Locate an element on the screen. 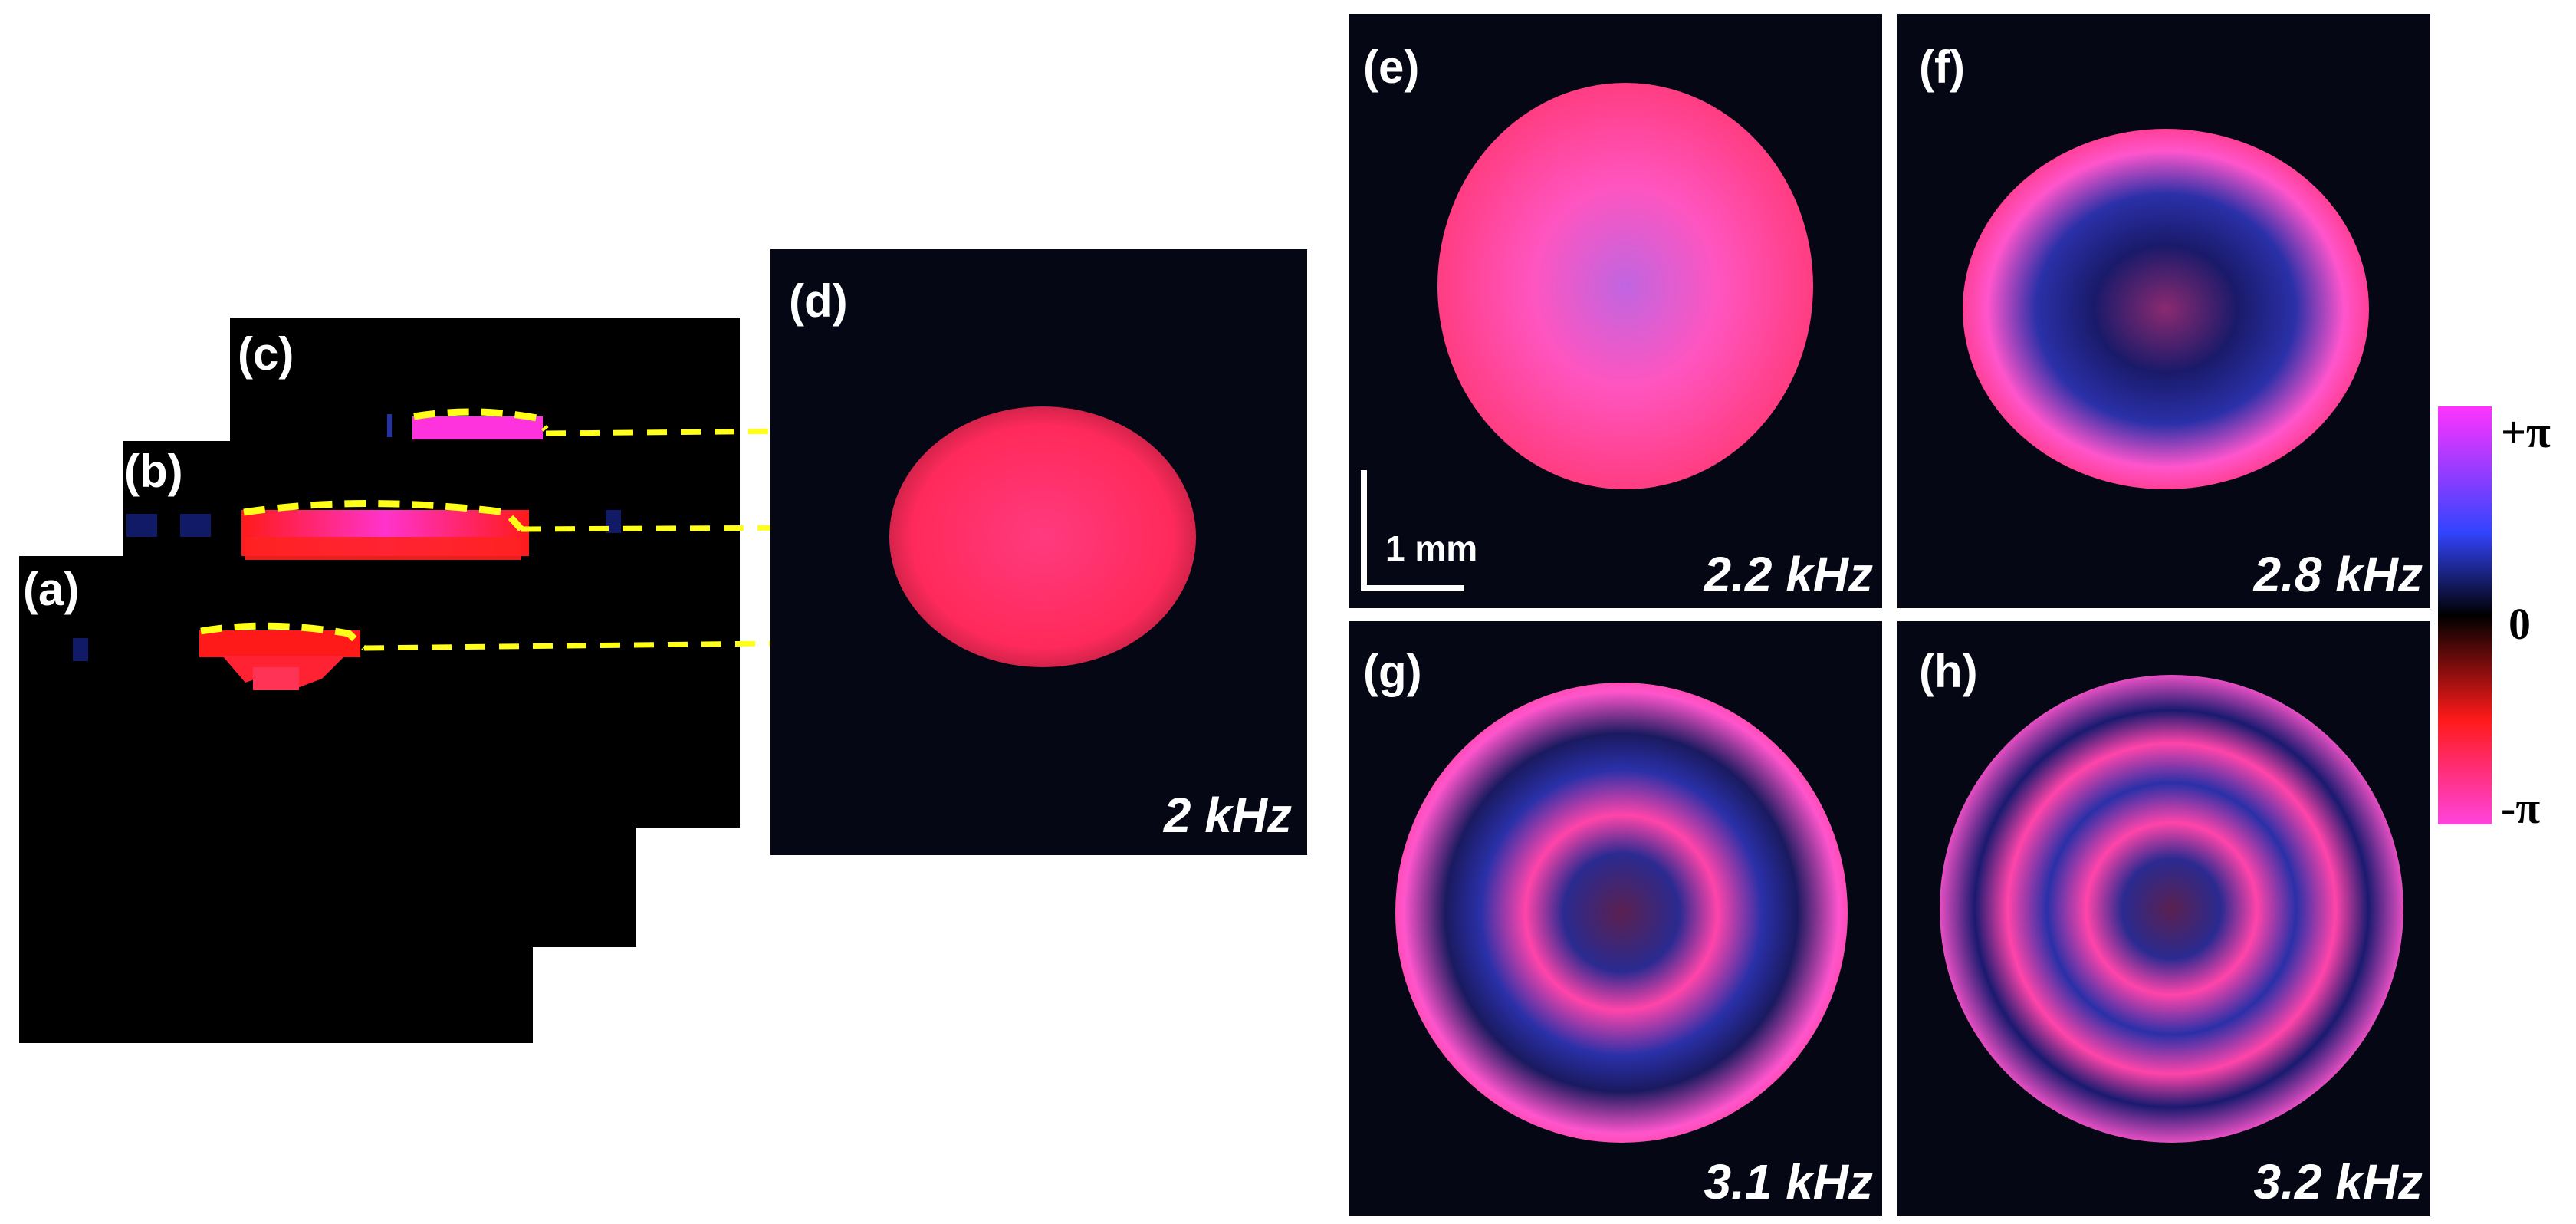 This screenshot has width=2576, height=1224. scale-bar-label: 1 mm is located at coordinates (1431, 548).